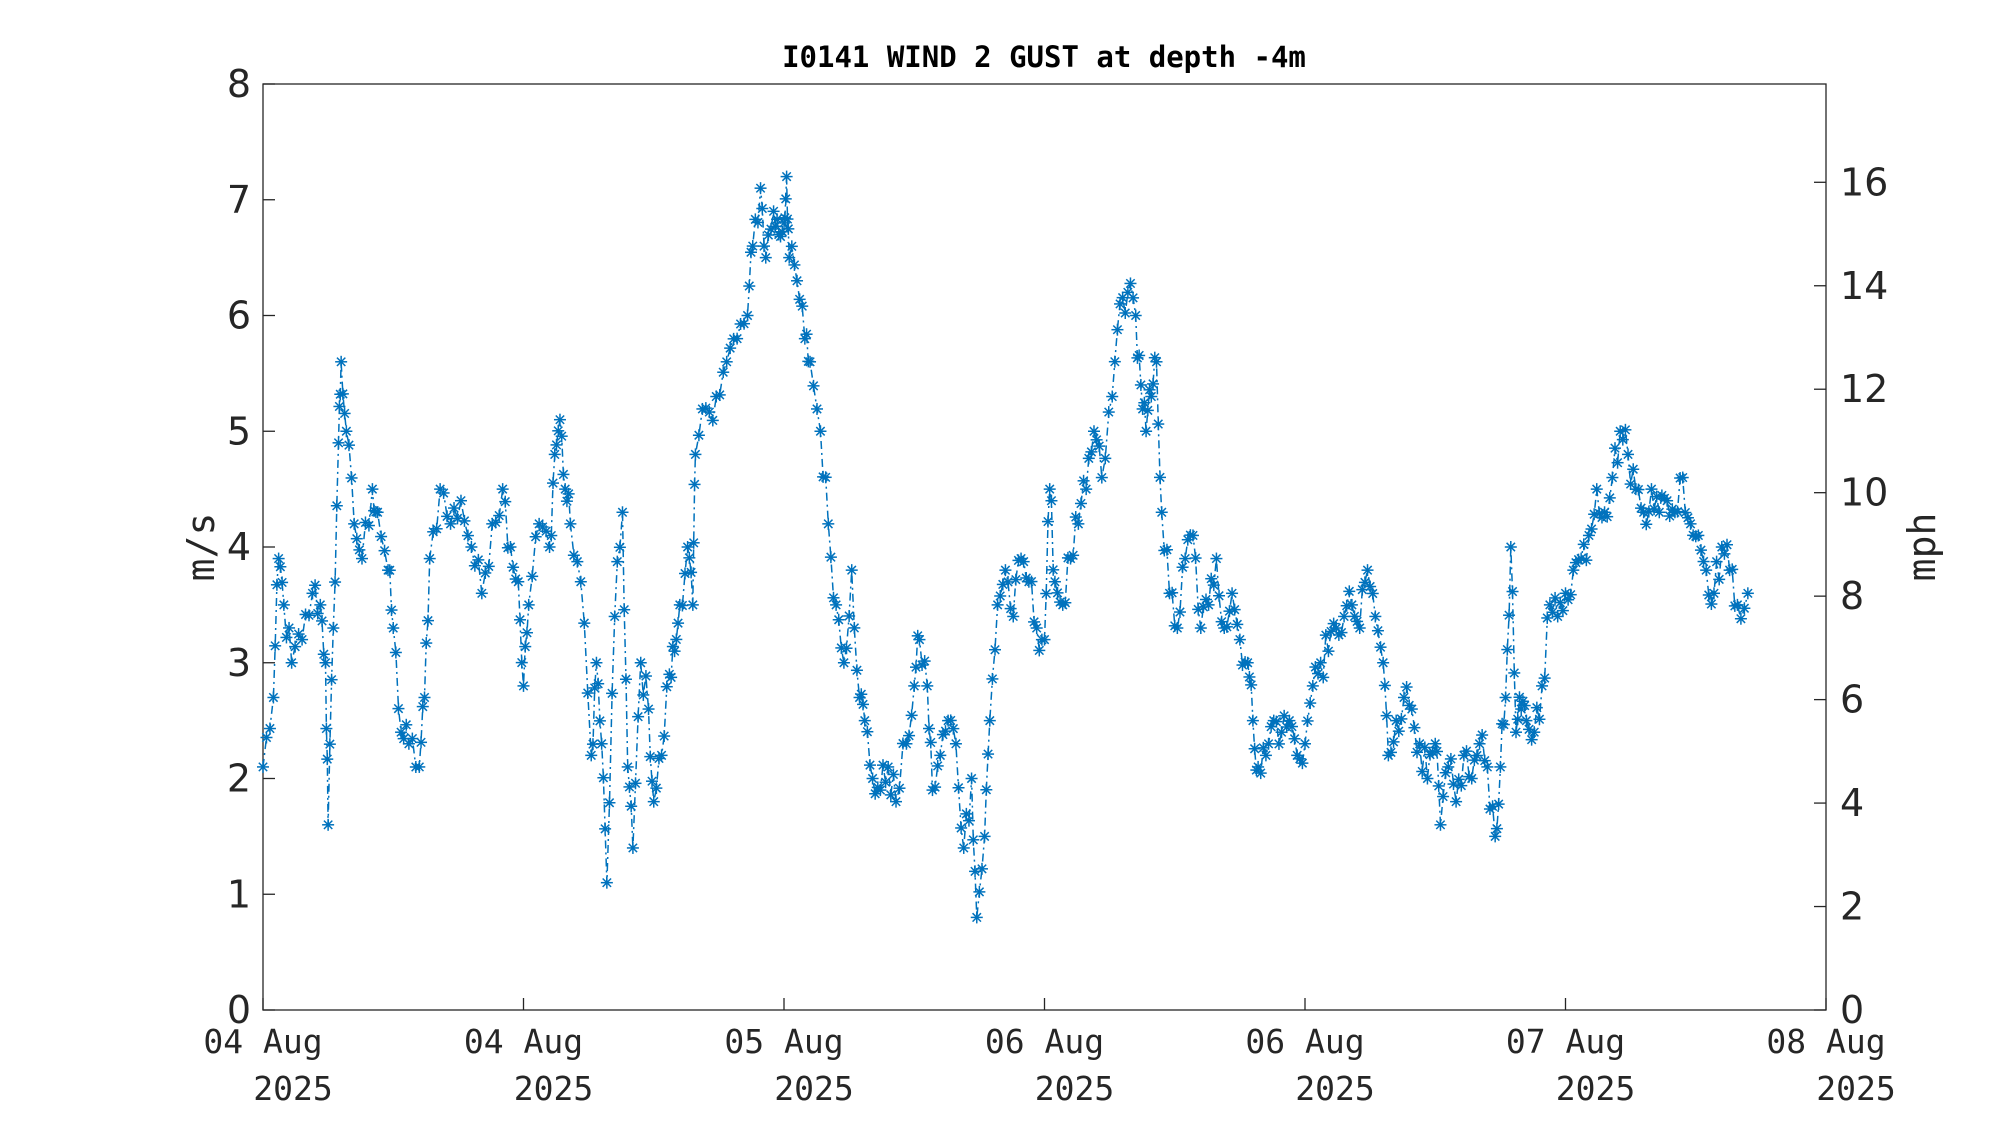 The image size is (2000, 1125). What do you see at coordinates (239, 316) in the screenshot?
I see `y-tick-label: 6` at bounding box center [239, 316].